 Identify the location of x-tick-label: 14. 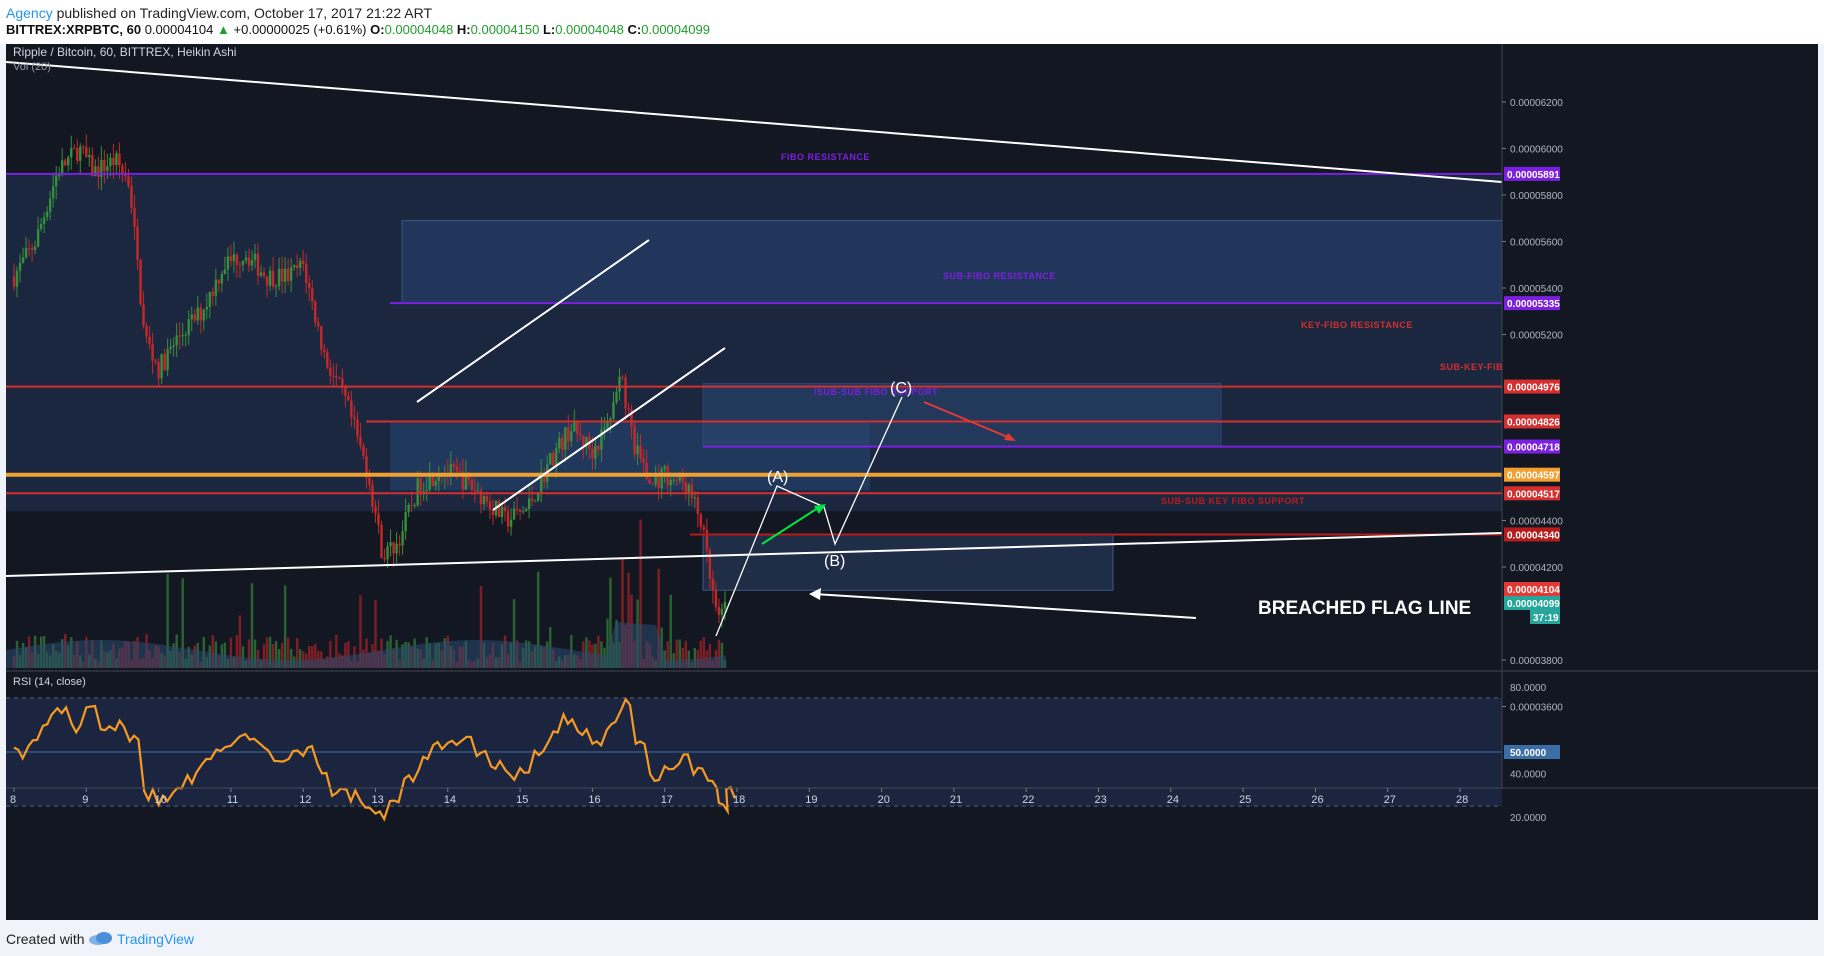
(450, 800).